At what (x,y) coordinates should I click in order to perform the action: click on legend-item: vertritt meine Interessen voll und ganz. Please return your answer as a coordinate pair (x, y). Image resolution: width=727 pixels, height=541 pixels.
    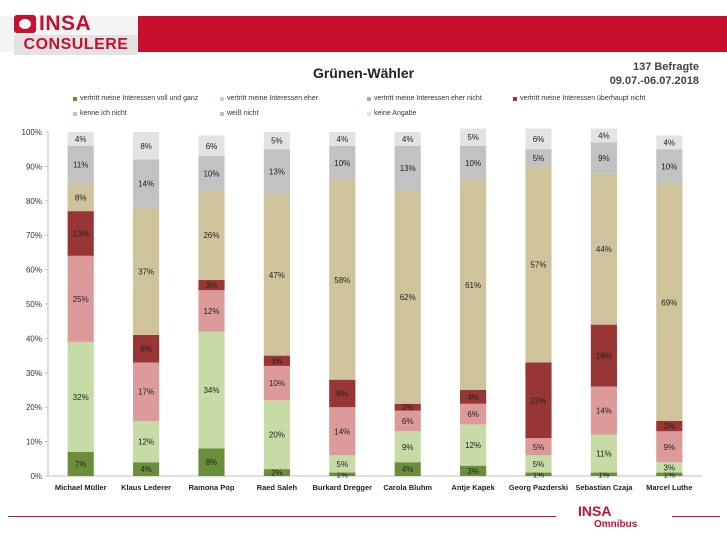
    Looking at the image, I should click on (135, 98).